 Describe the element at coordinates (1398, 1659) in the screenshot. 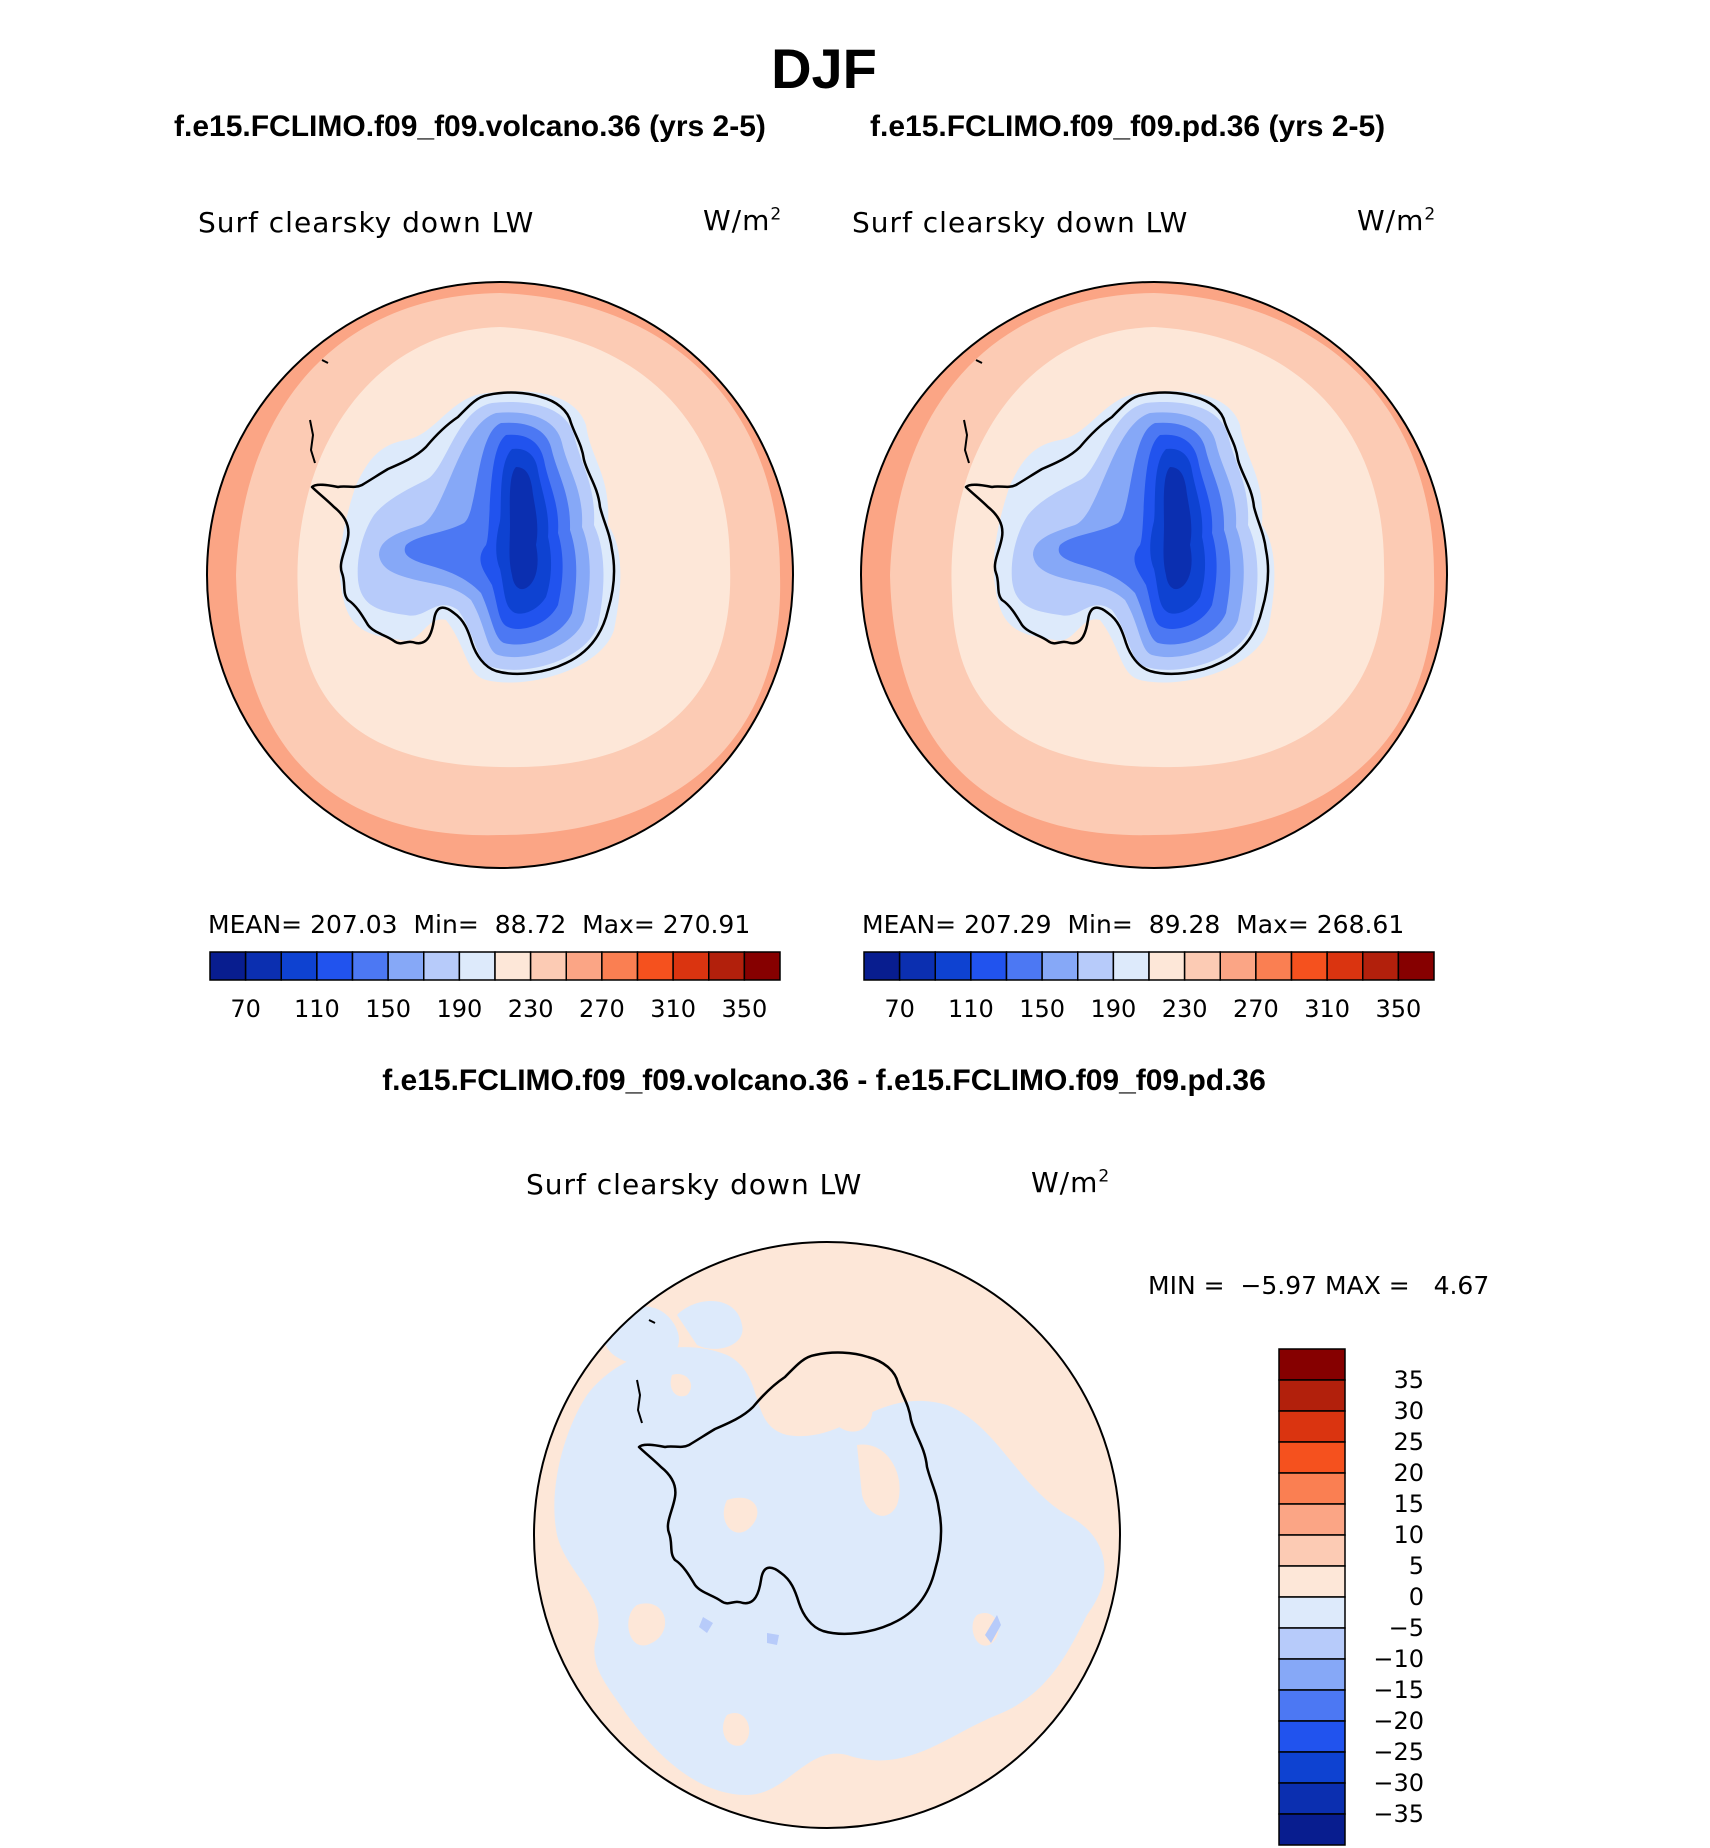

I see `colorbar-tick-label: −10` at that location.